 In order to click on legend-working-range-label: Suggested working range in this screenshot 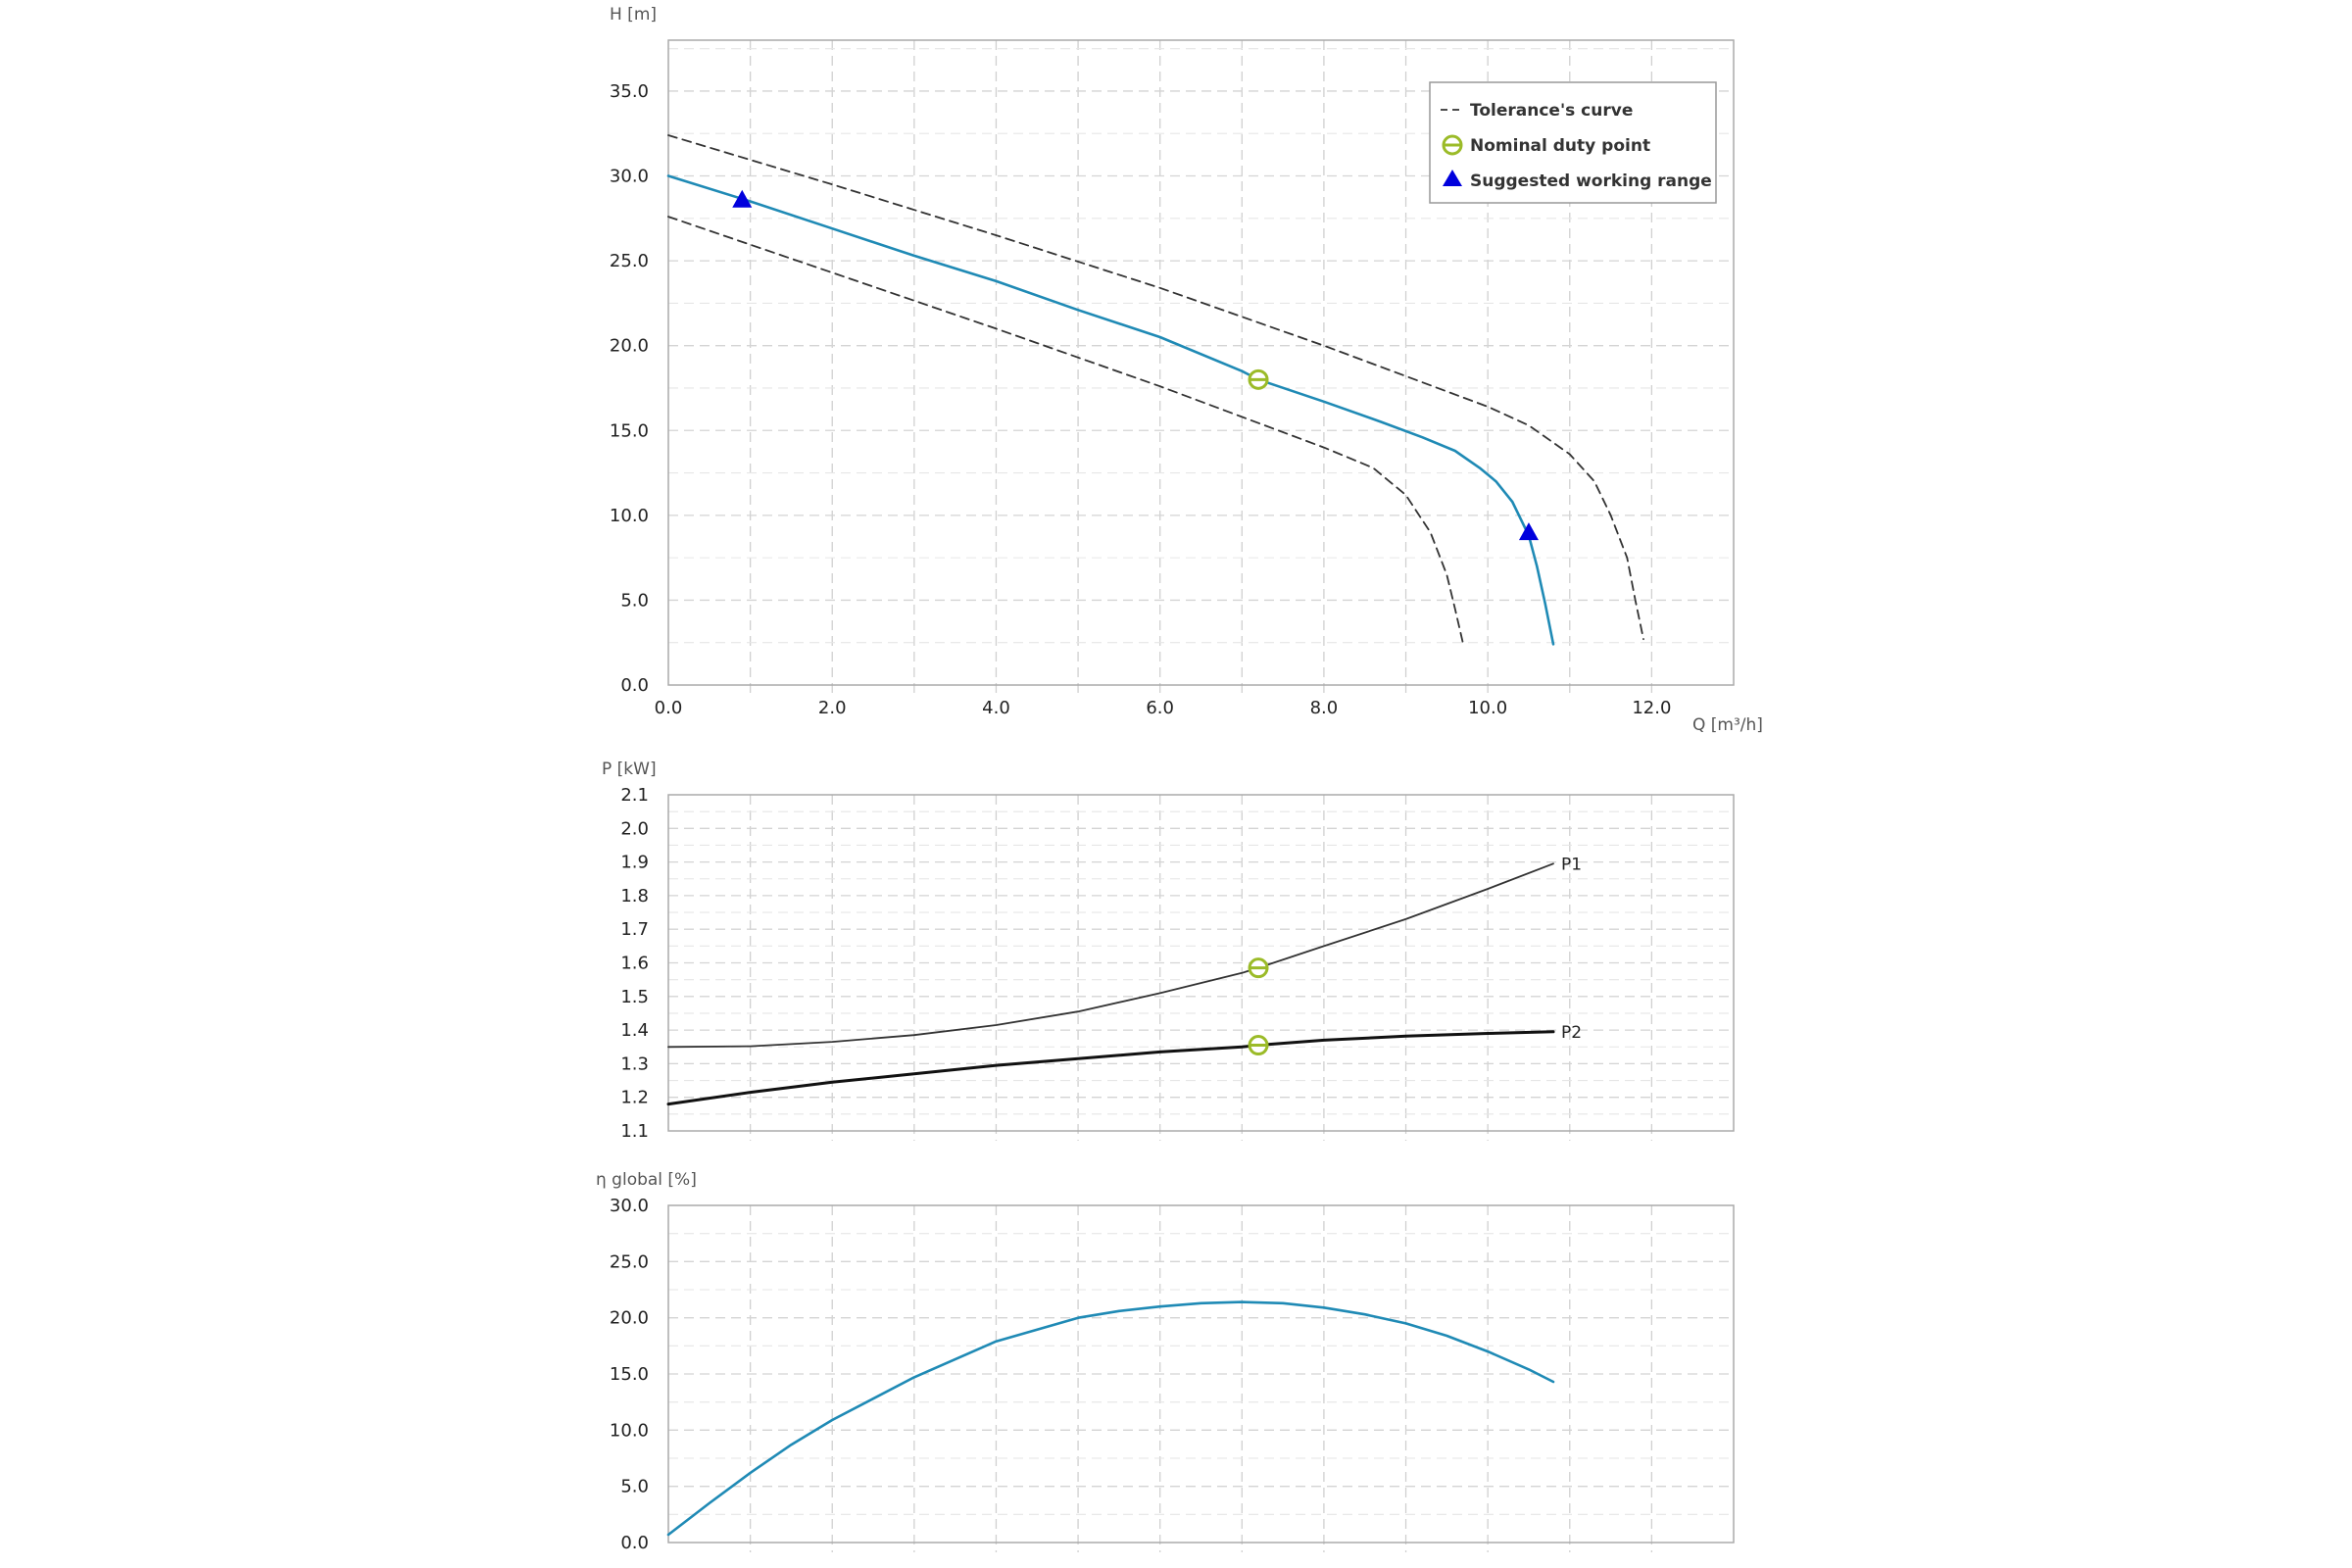, I will do `click(1591, 181)`.